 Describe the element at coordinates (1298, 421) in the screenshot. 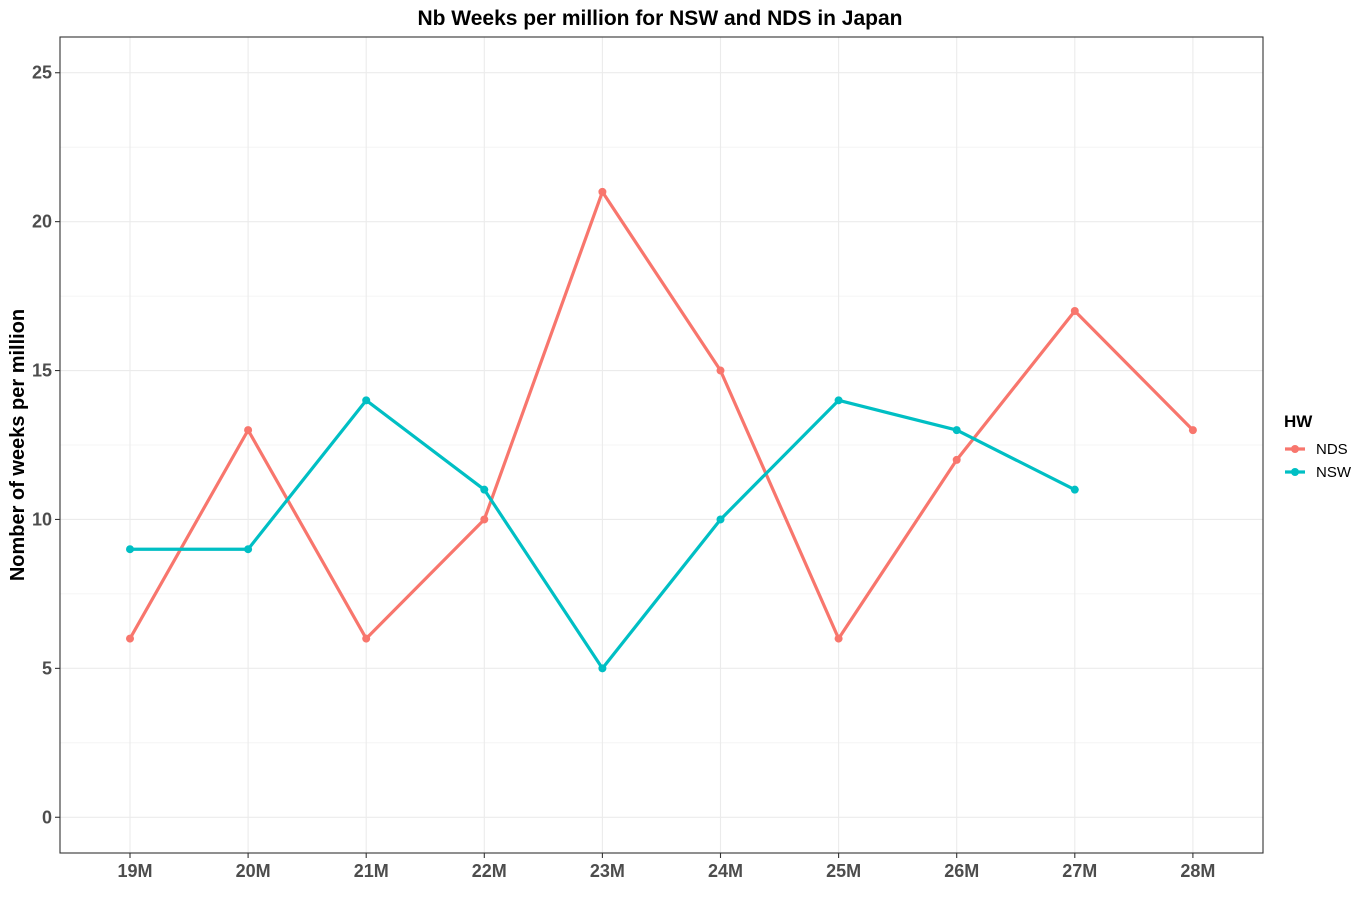

I see `legend-title: HW` at that location.